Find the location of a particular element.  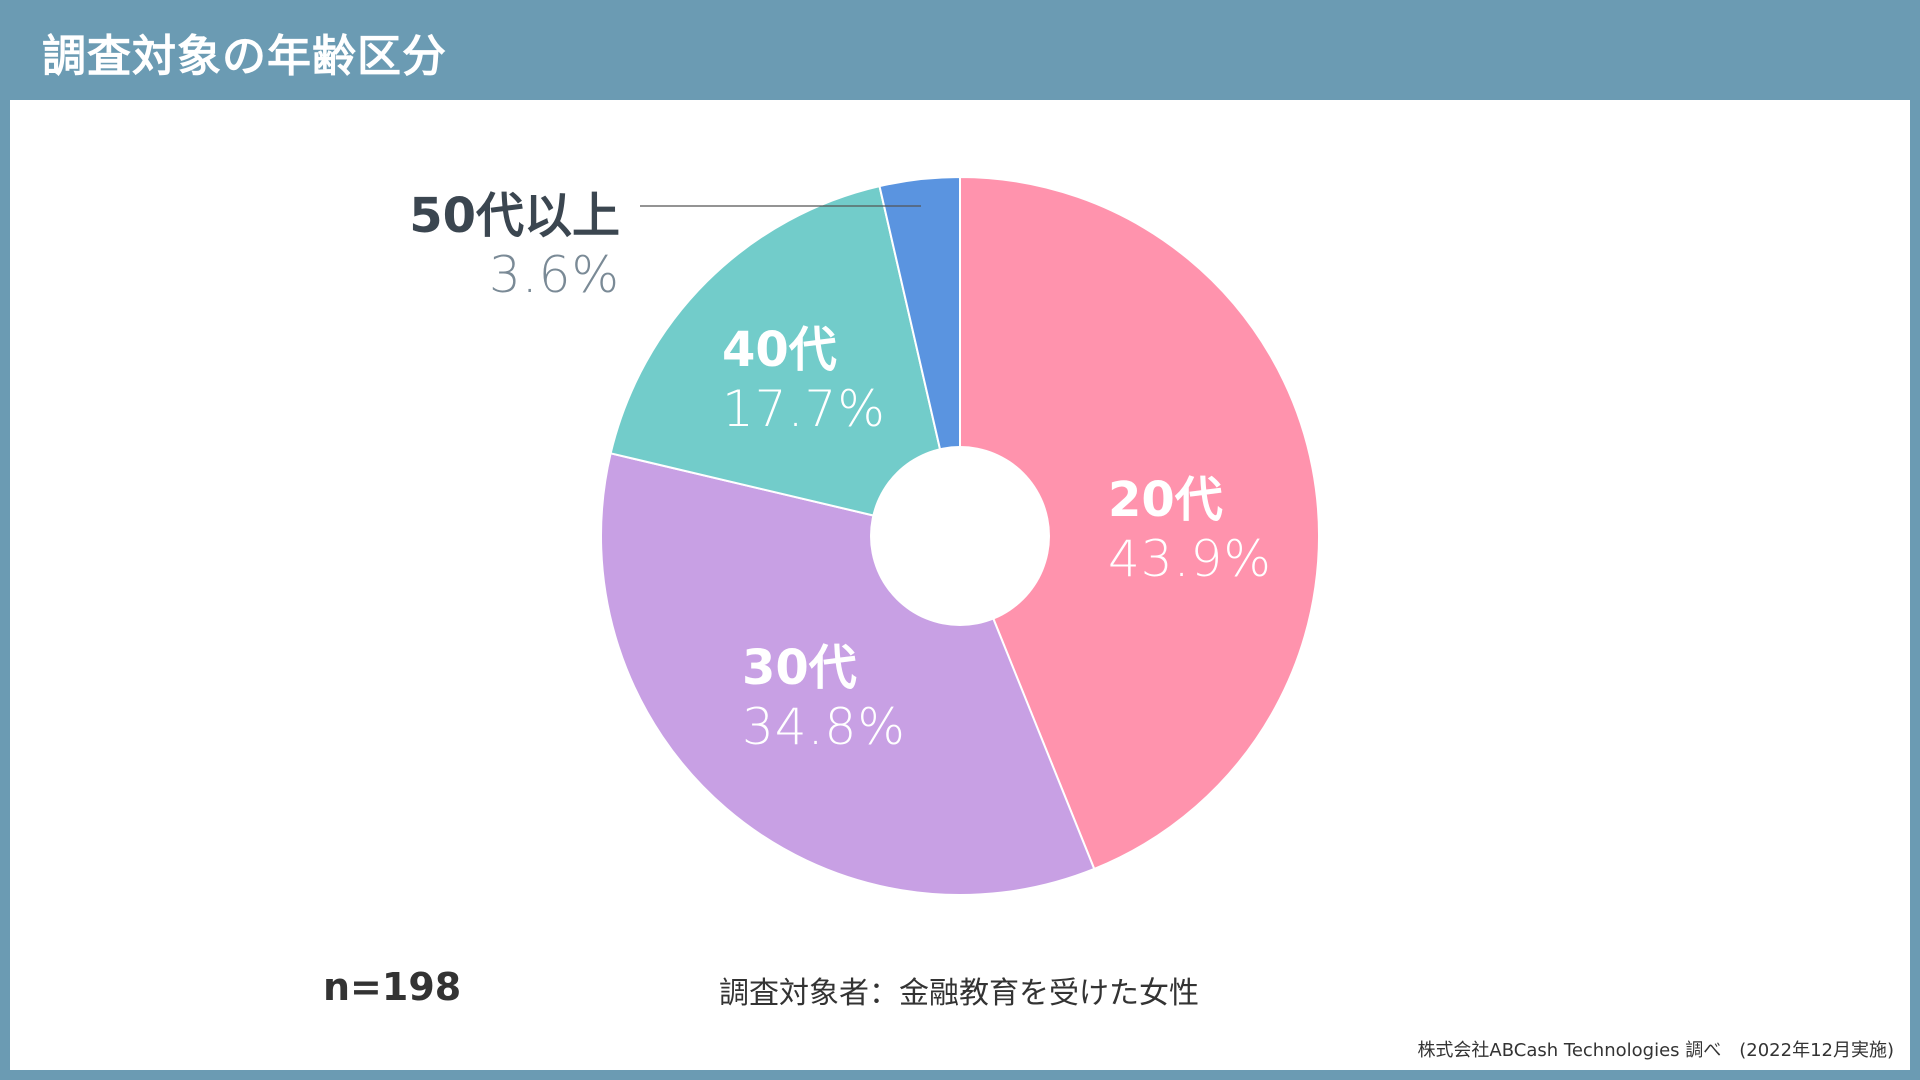

donut-hole is located at coordinates (960, 536).